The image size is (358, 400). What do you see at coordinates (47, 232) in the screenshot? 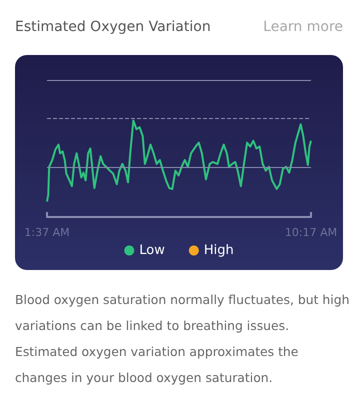
I see `x-tick-label: 1:37 AM` at bounding box center [47, 232].